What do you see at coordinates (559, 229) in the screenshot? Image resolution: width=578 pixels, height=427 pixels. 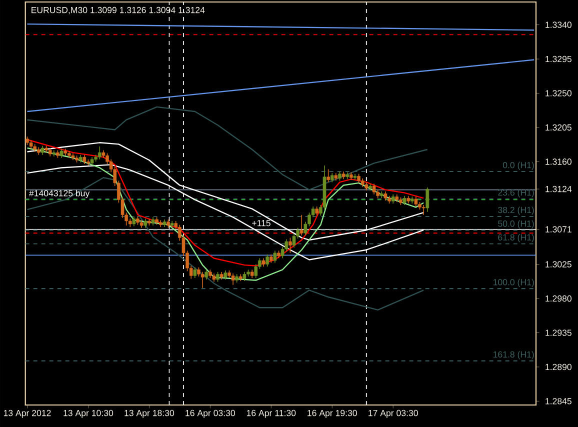 I see `y-tick-label: 1.3071` at bounding box center [559, 229].